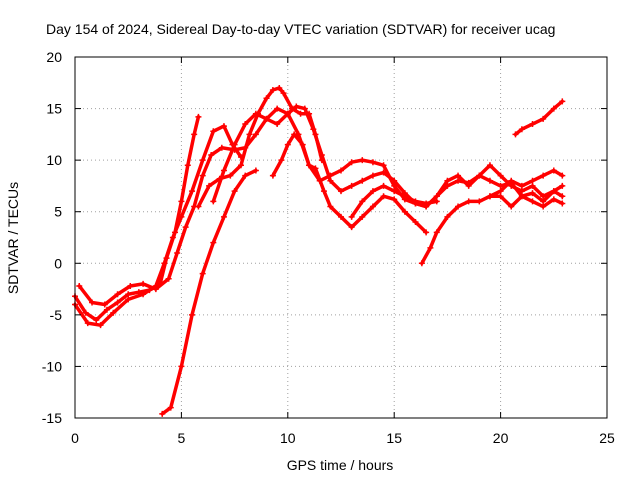  Describe the element at coordinates (501, 438) in the screenshot. I see `x-tick-label: 20` at that location.